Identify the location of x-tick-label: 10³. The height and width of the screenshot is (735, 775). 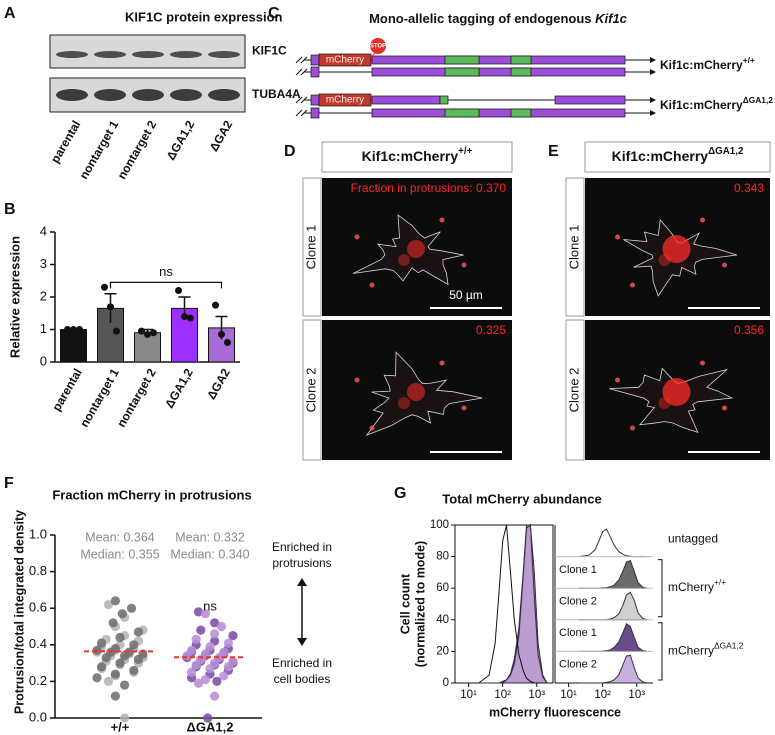
(536, 695).